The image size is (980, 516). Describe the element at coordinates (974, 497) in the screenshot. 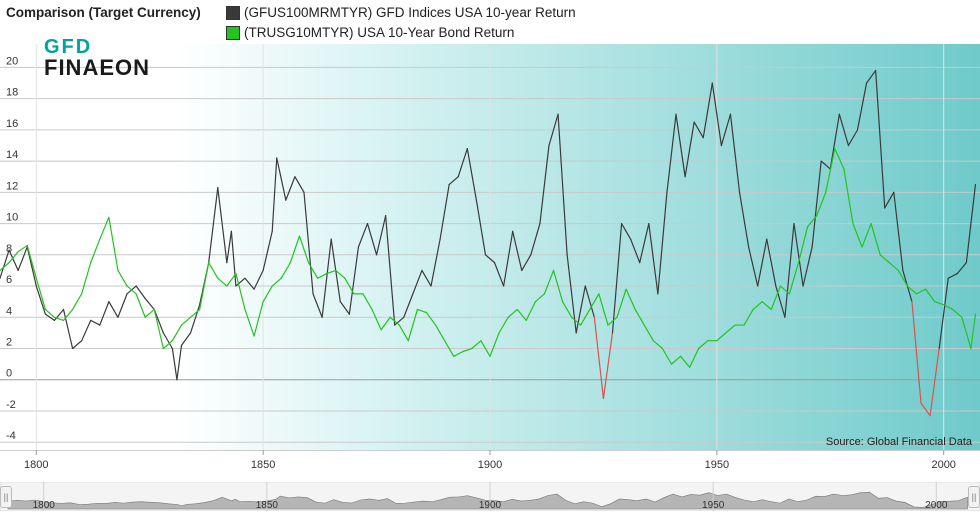

I see `navigator-right-handle: ||` at that location.